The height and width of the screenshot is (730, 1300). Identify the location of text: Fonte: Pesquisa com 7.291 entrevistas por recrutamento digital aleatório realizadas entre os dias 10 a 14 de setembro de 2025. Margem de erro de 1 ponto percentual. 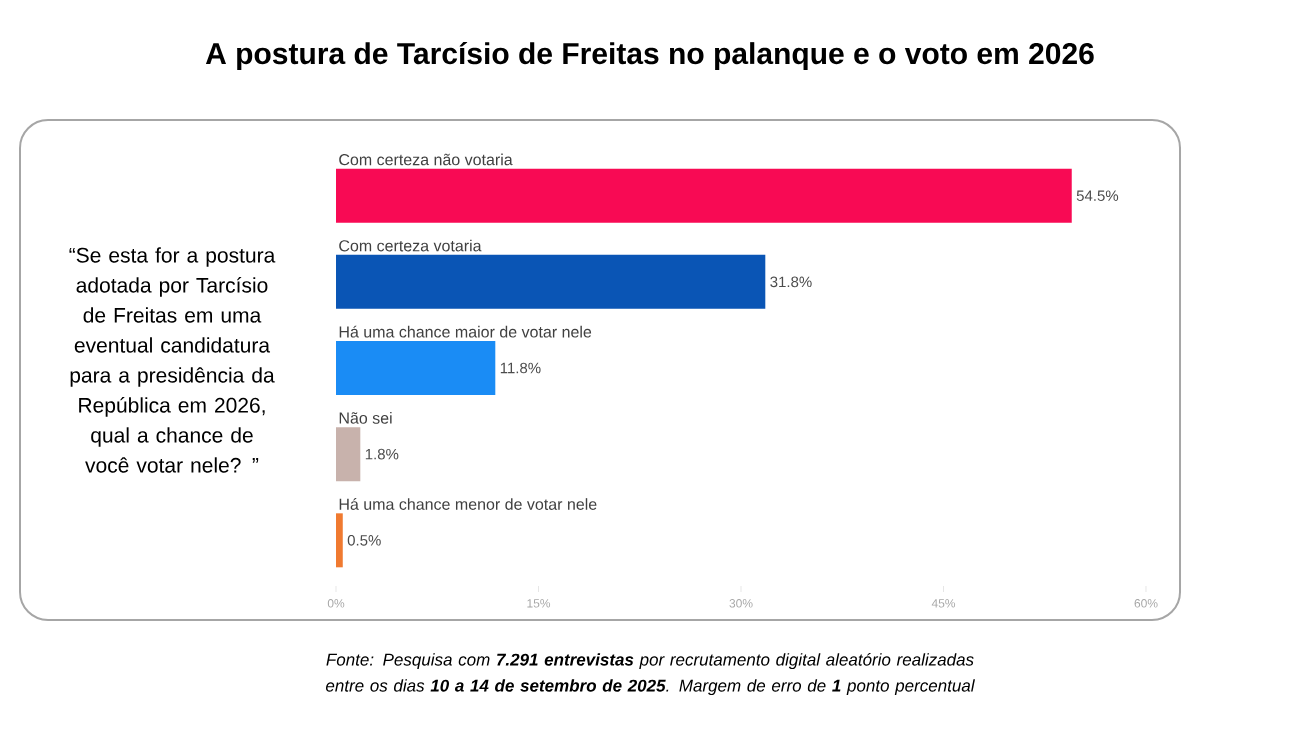
(650, 674).